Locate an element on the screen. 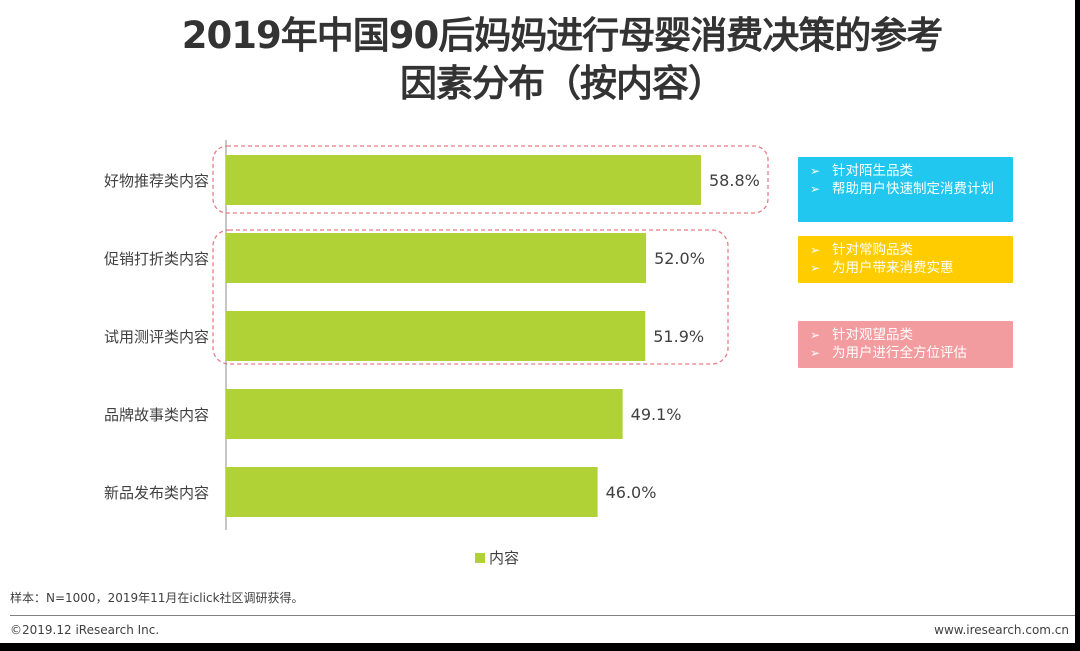  title-line-1: 2019年中国90后妈妈进行母婴消费决策的参考 is located at coordinates (562, 35).